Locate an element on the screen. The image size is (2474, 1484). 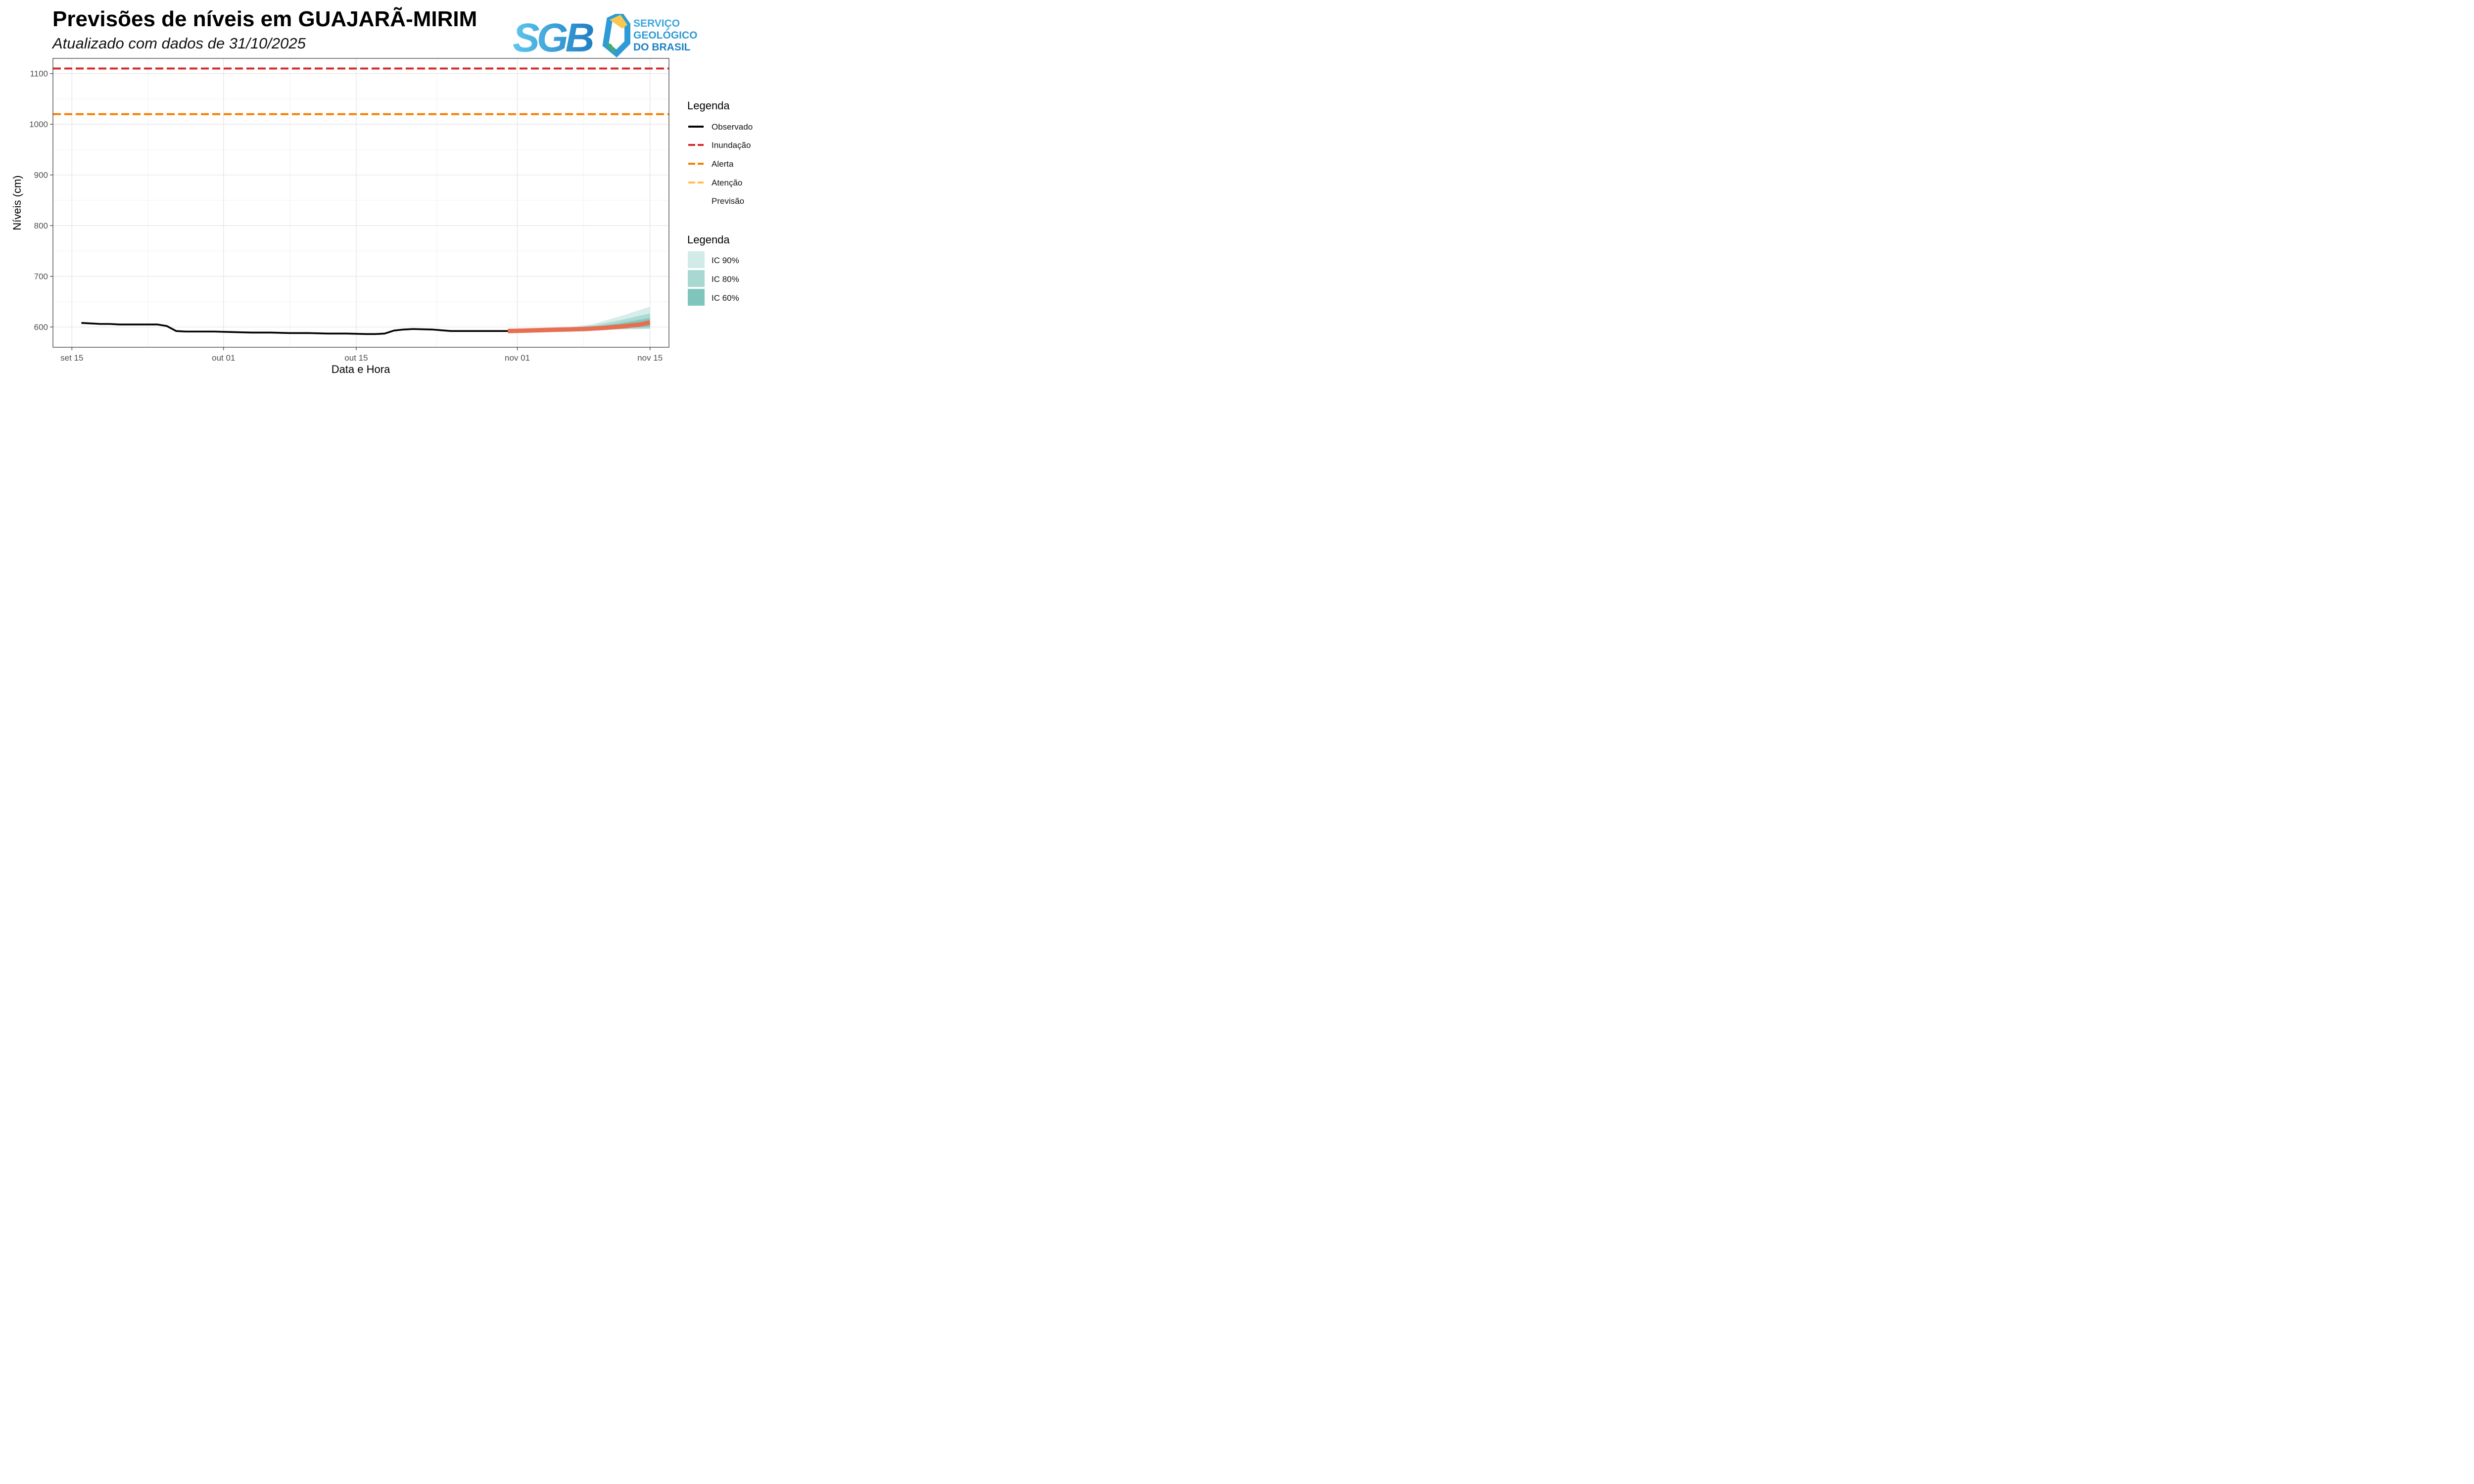
y-axis-ticks: 600 700 800 900 1000 1100 is located at coordinates (41, 200).